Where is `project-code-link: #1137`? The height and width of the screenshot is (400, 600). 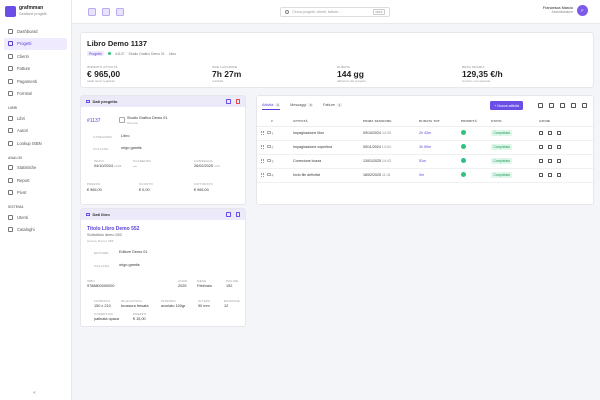
project-code-link: #1137 is located at coordinates (94, 121).